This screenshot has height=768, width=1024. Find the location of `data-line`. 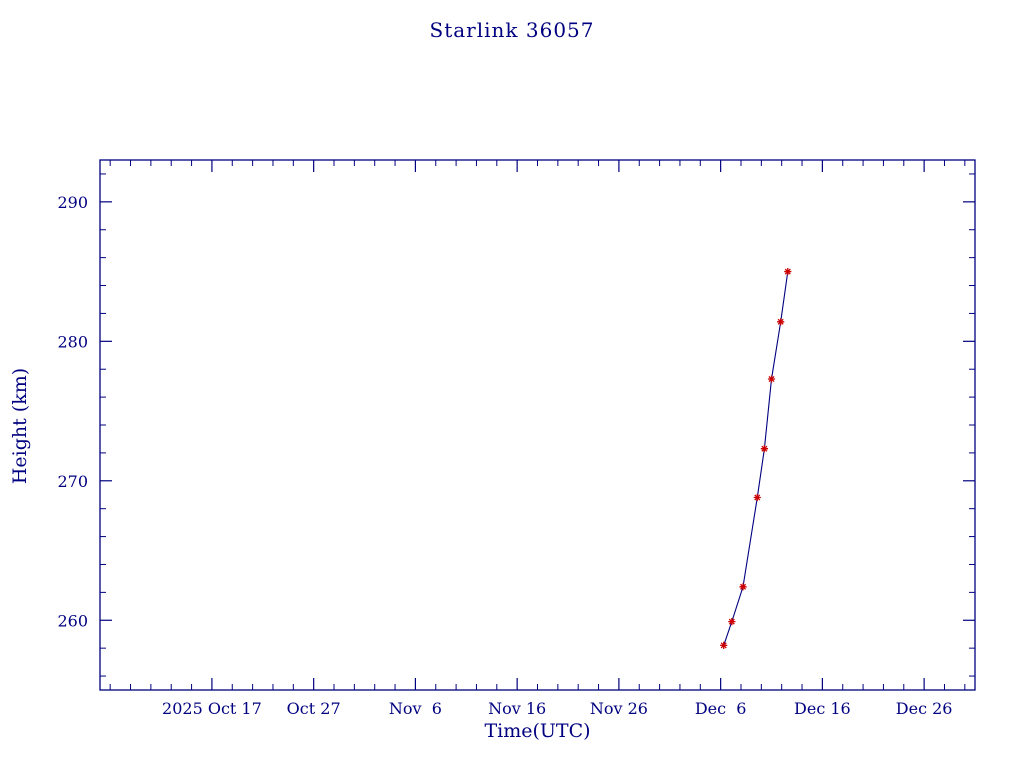

data-line is located at coordinates (756, 458).